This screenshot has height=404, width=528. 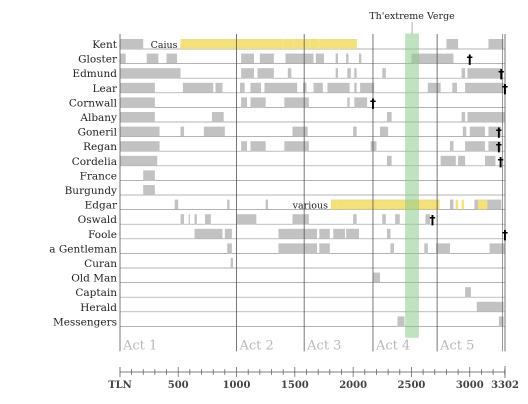 I want to click on character-label: Regan, so click(x=100, y=147).